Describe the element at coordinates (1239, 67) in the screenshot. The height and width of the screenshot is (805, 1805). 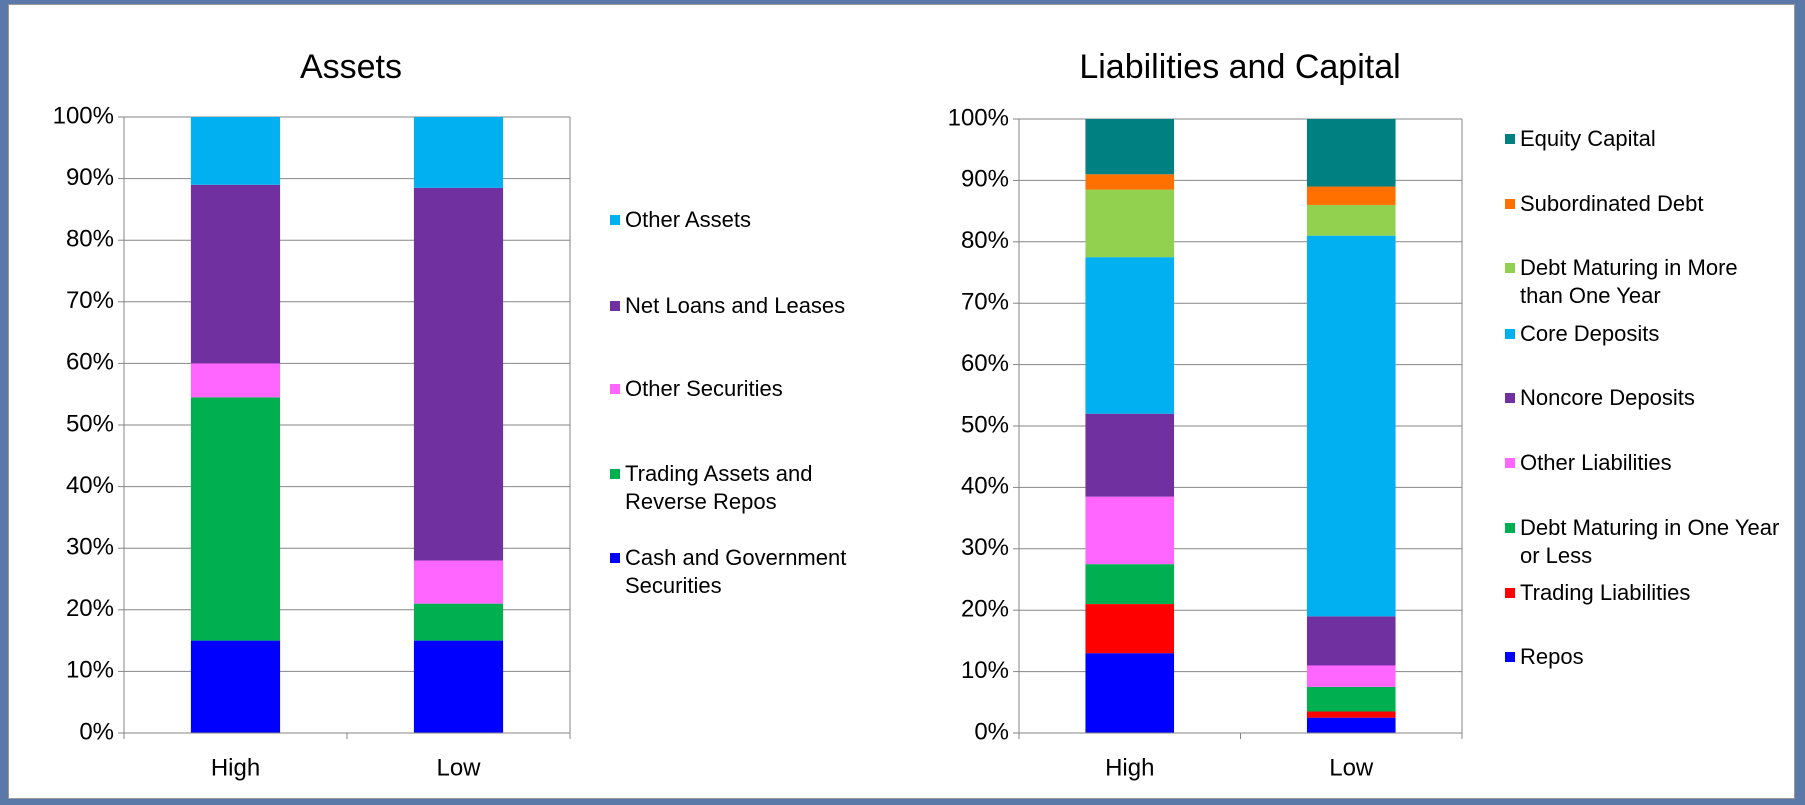
I see `chart-title: Liabilities and Capital` at that location.